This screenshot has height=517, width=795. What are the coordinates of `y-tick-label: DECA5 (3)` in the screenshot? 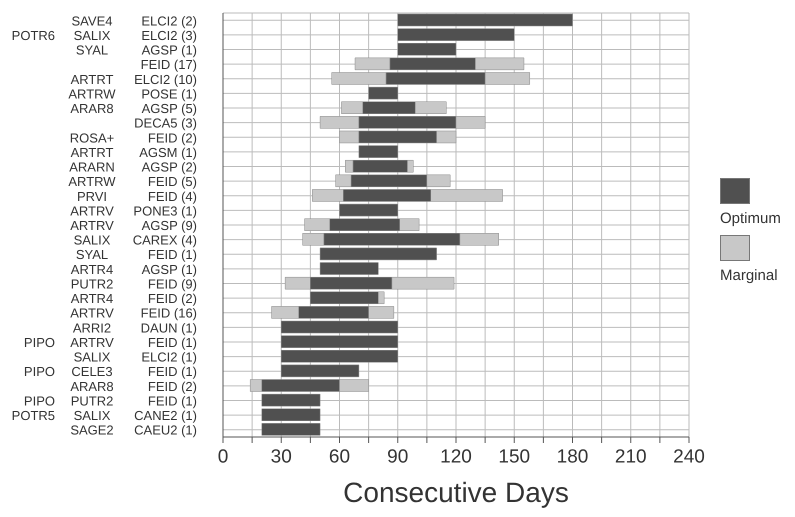 It's located at (165, 123).